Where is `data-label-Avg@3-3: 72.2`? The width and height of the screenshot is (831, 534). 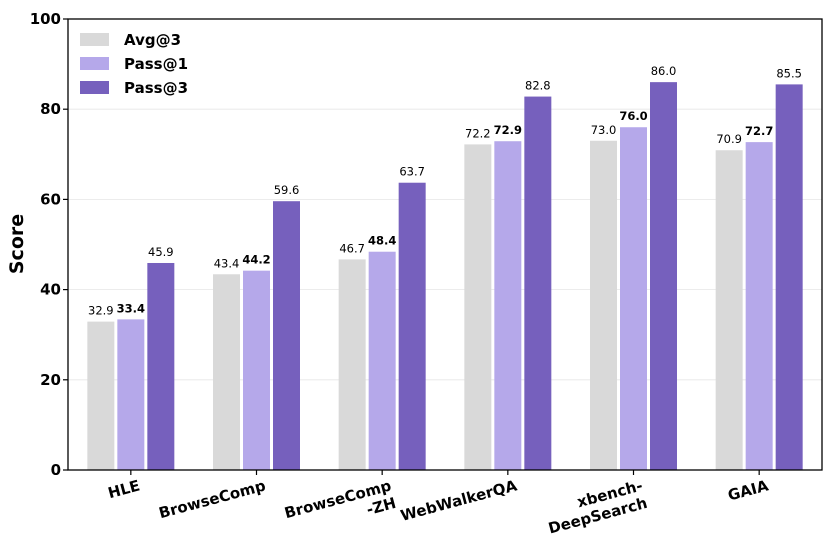
data-label-Avg@3-3: 72.2 is located at coordinates (478, 133).